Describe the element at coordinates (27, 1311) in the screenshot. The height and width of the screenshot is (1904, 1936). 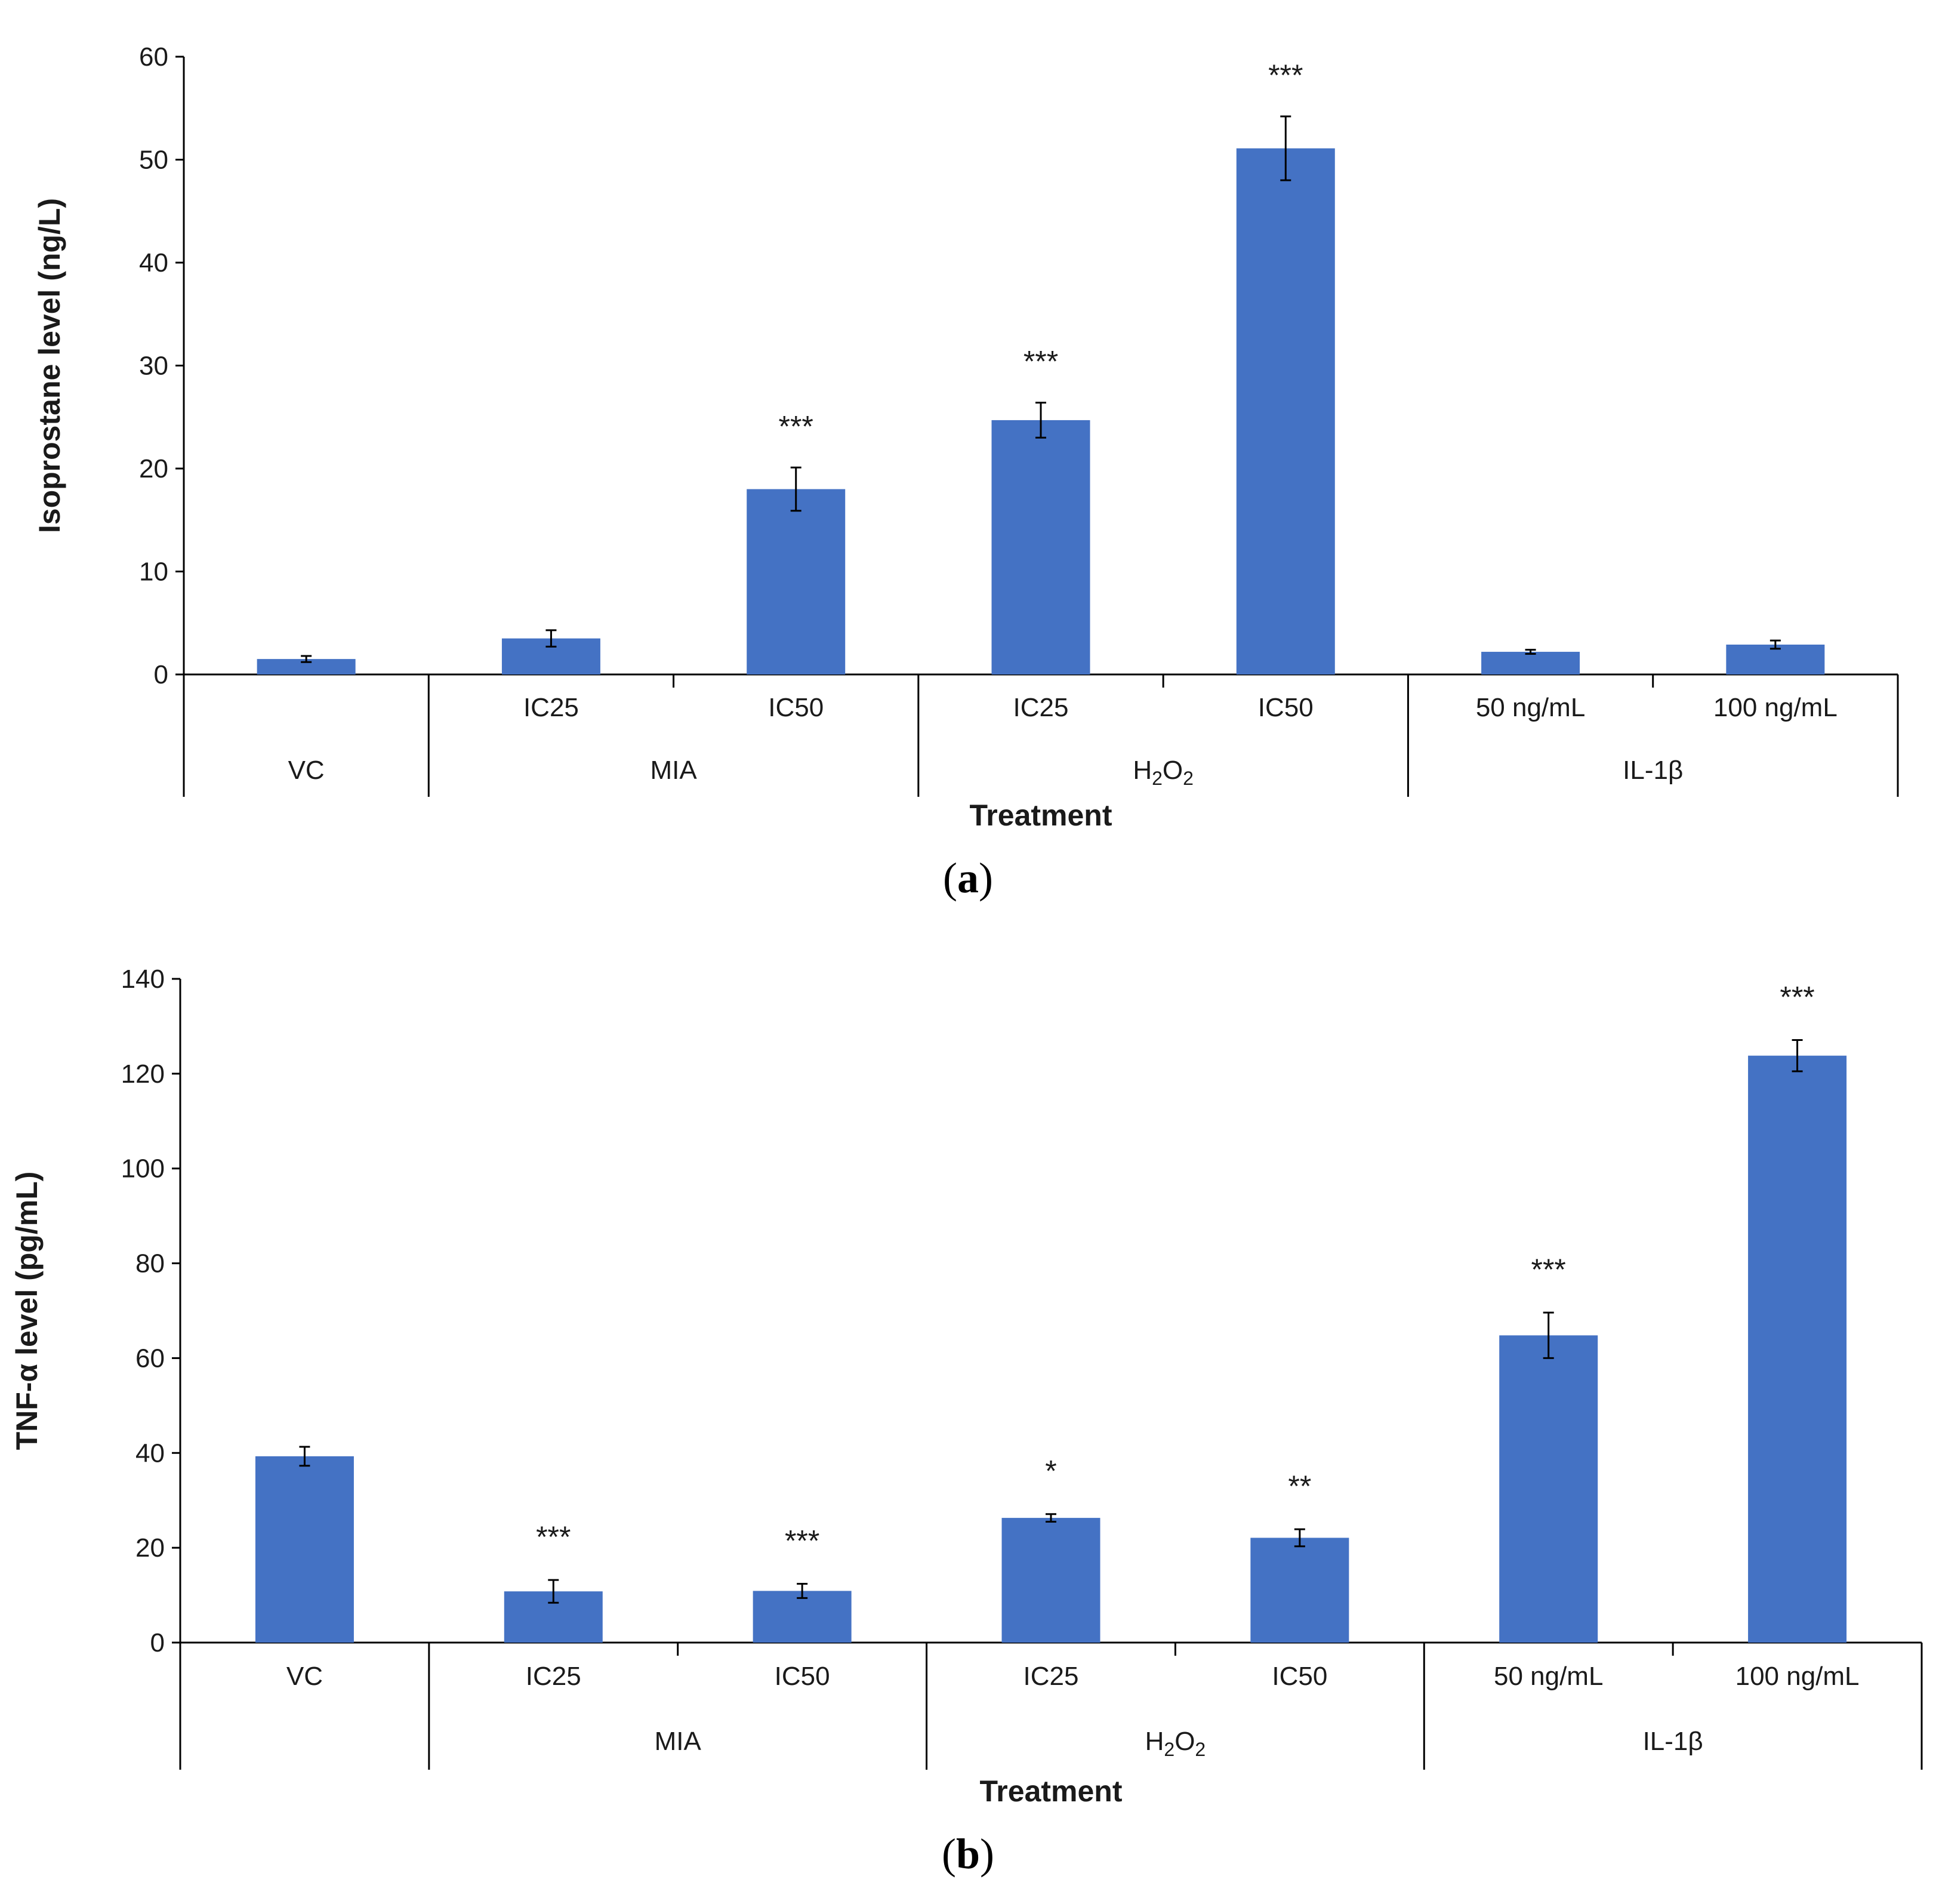
I see `y-axis-title: TNF-α level (pg/mL)` at that location.